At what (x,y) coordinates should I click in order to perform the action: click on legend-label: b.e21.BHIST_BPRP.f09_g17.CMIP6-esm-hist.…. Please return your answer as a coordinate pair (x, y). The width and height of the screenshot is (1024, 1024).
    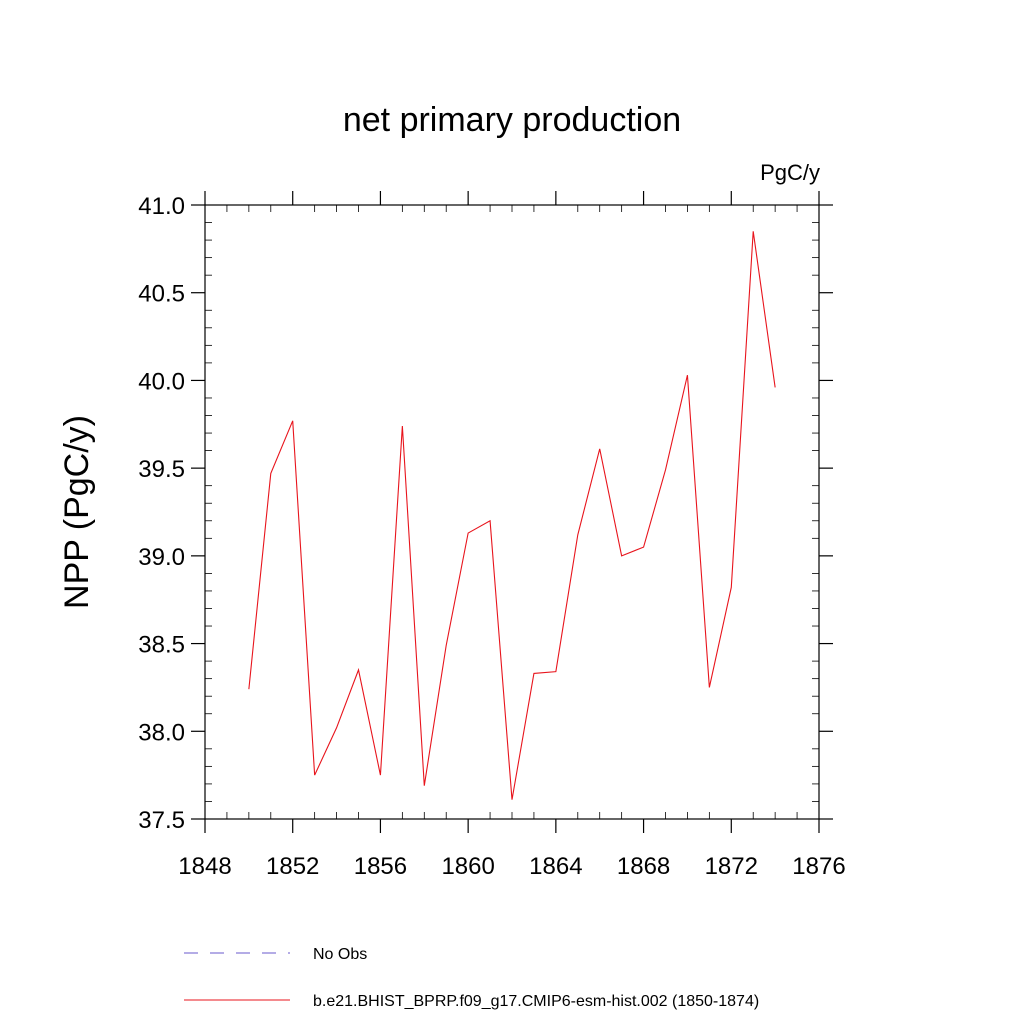
    Looking at the image, I should click on (536, 1001).